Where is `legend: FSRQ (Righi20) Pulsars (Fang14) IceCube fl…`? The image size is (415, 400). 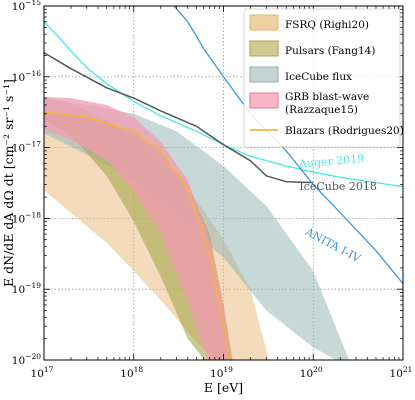
legend: FSRQ (Righi20) Pulsars (Fang14) IceCube fl… is located at coordinates (323, 78).